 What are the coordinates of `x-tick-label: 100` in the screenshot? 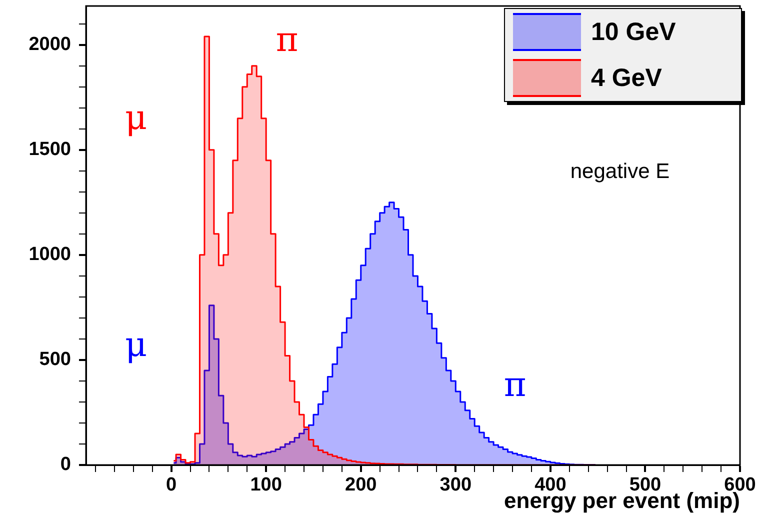 It's located at (266, 485).